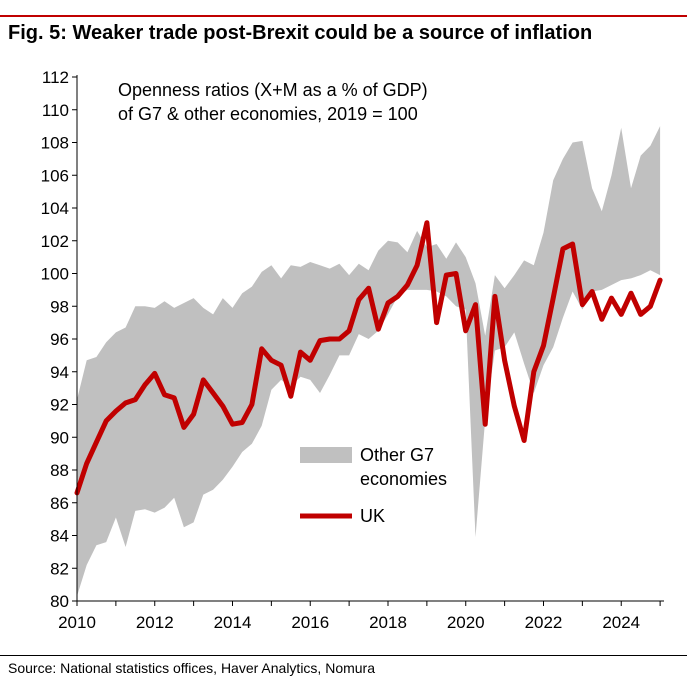 Image resolution: width=687 pixels, height=690 pixels. I want to click on x-tick-label: 2010, so click(77, 622).